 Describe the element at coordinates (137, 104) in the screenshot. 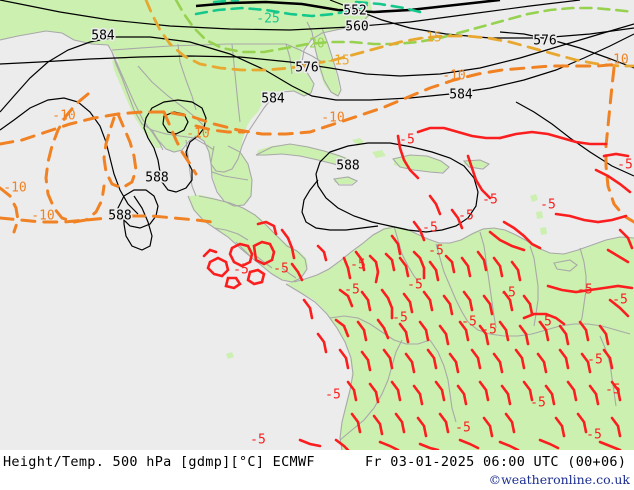

I see `land-baja-california` at that location.